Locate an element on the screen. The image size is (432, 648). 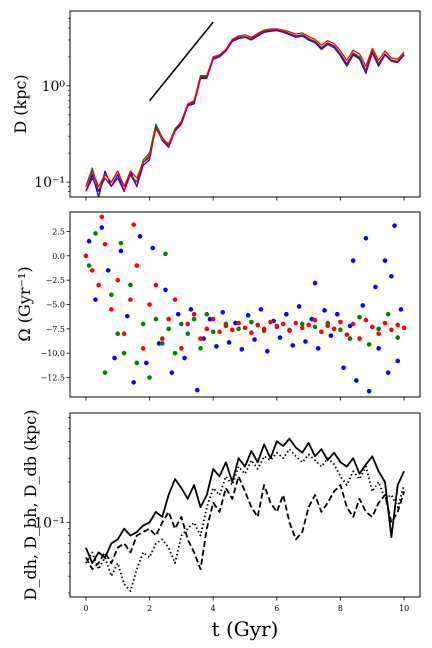
y-axis-label: Ω (Gyr⁻¹) is located at coordinates (24, 303).